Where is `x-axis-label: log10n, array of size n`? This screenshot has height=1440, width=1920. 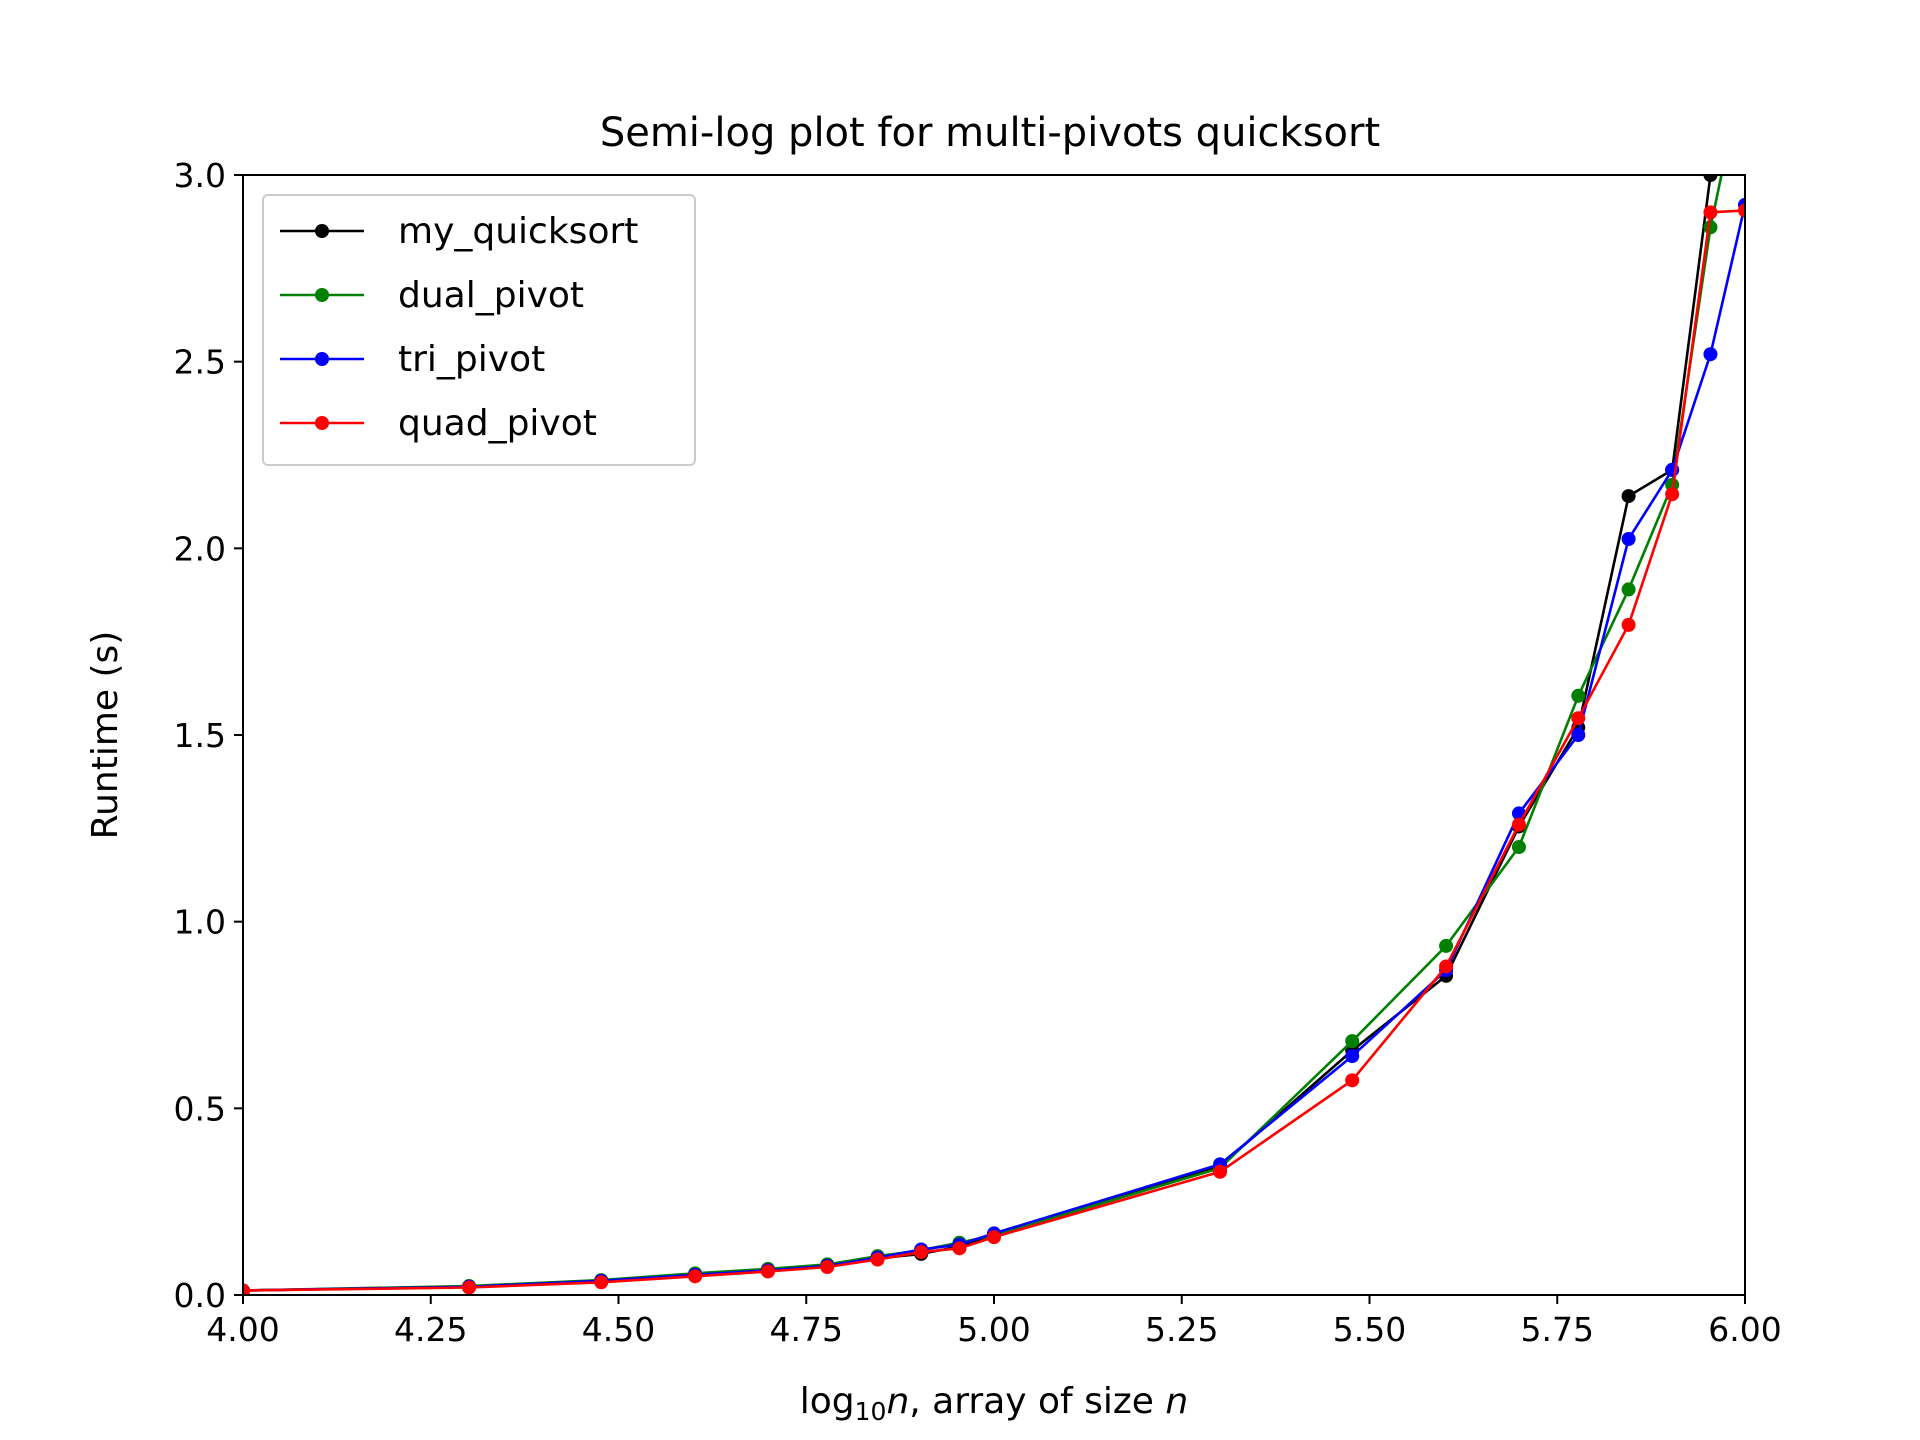 x-axis-label: log10n, array of size n is located at coordinates (994, 1403).